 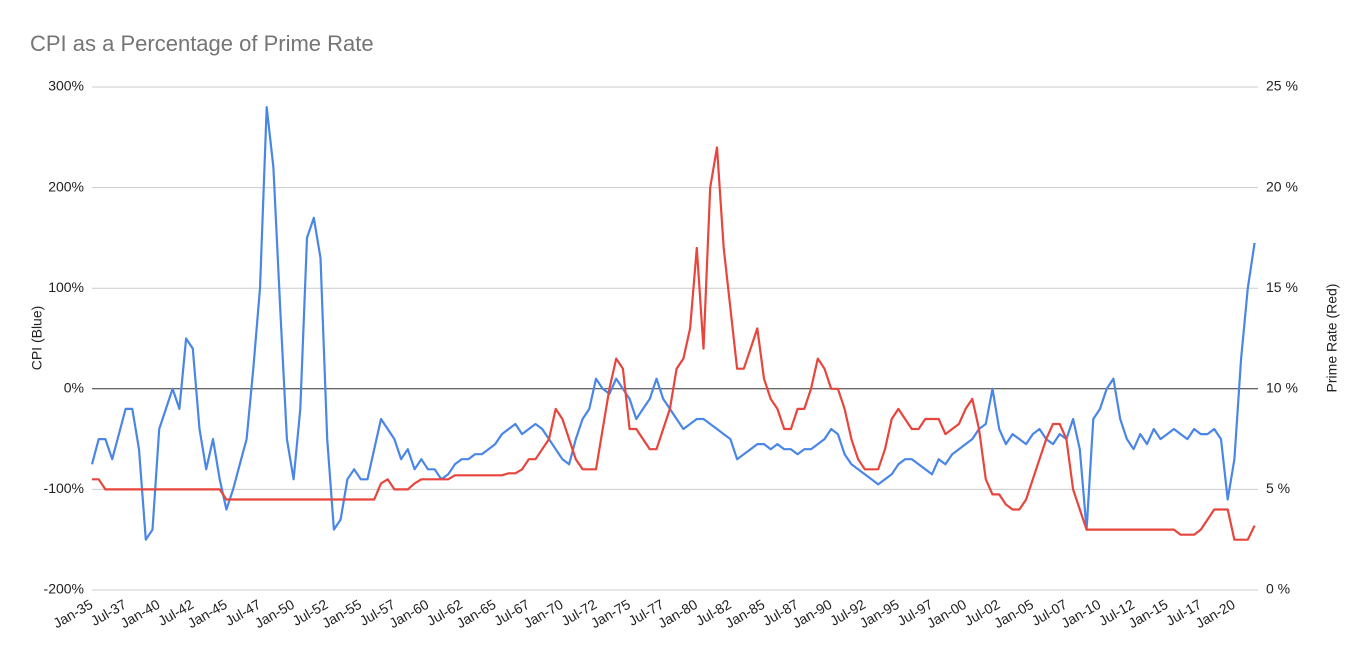 I want to click on y-tick-label: -100%, so click(x=64, y=488).